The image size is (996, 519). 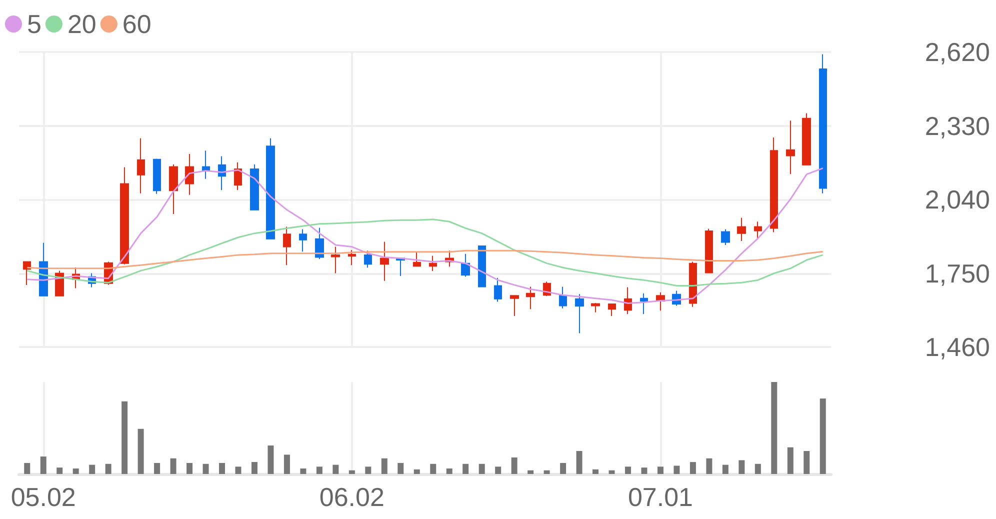 I want to click on y-tick-label: 1,460, so click(x=957, y=347).